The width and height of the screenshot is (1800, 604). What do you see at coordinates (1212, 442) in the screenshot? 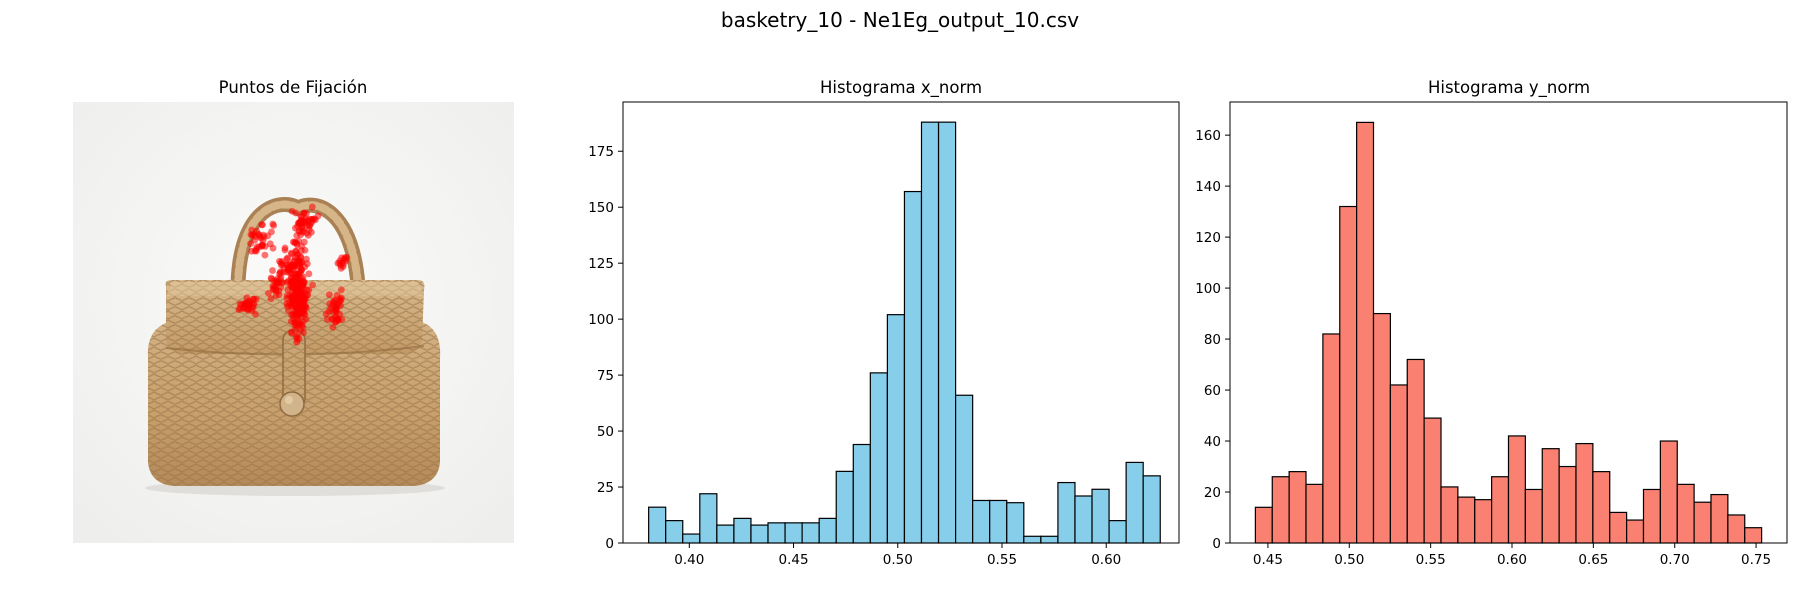
I see `y-tick-label: 40` at bounding box center [1212, 442].